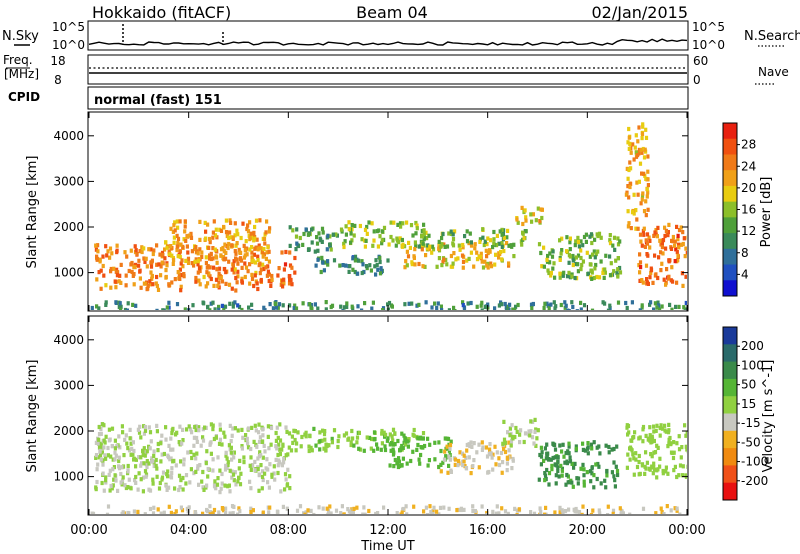 Image resolution: width=800 pixels, height=554 pixels. I want to click on colorbar-tick-label: 20, so click(748, 188).